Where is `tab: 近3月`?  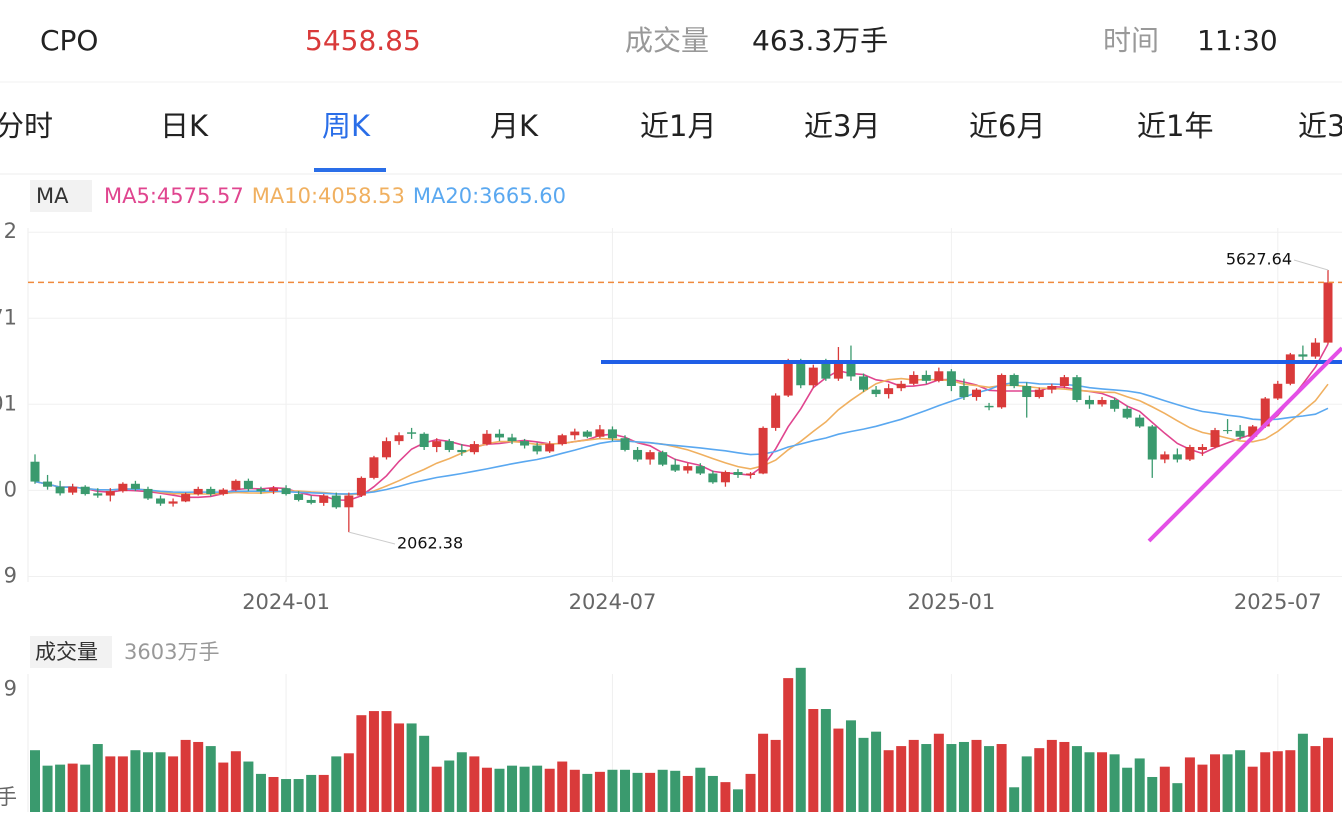
tab: 近3月 is located at coordinates (842, 126).